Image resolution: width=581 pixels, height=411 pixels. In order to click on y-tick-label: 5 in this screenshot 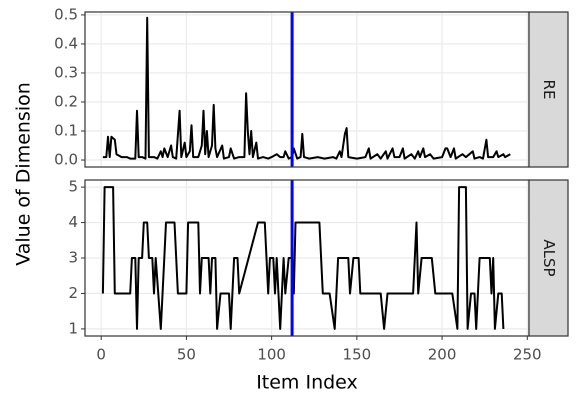, I will do `click(73, 187)`.